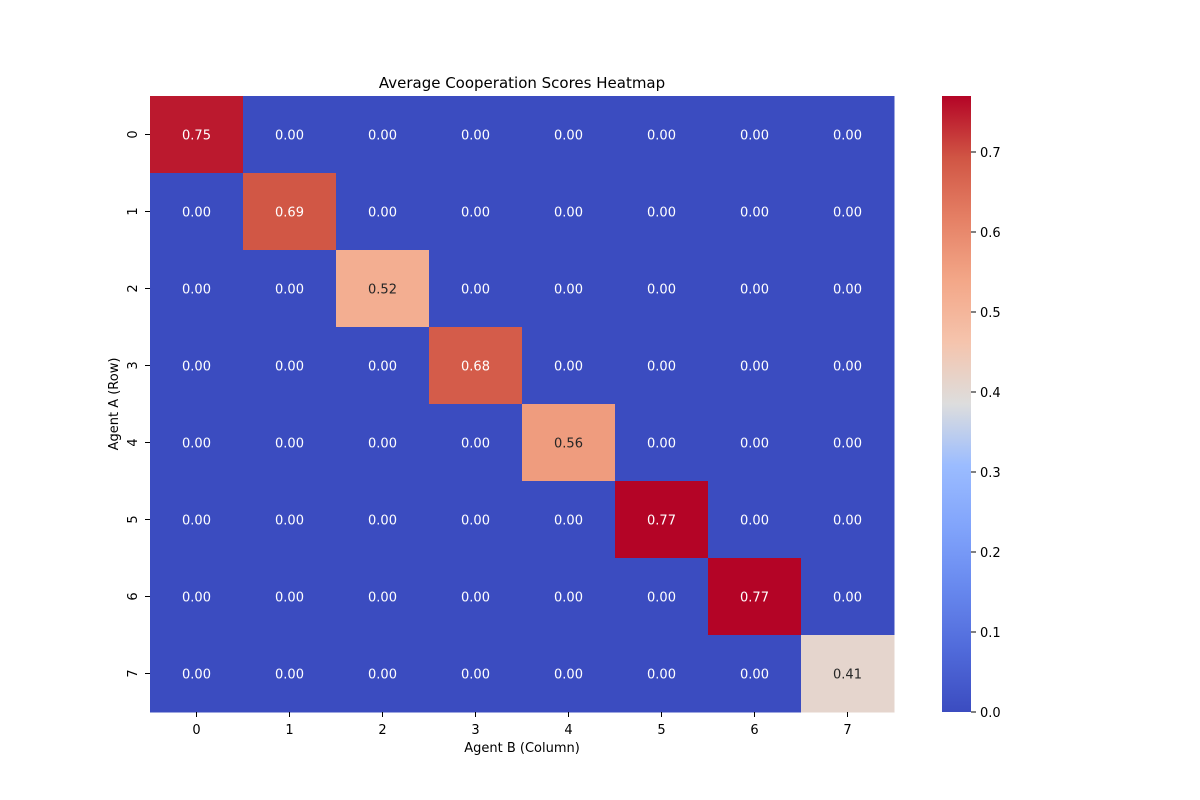 This screenshot has width=1200, height=800. What do you see at coordinates (990, 713) in the screenshot?
I see `colorbar-tick-label: 0.0` at bounding box center [990, 713].